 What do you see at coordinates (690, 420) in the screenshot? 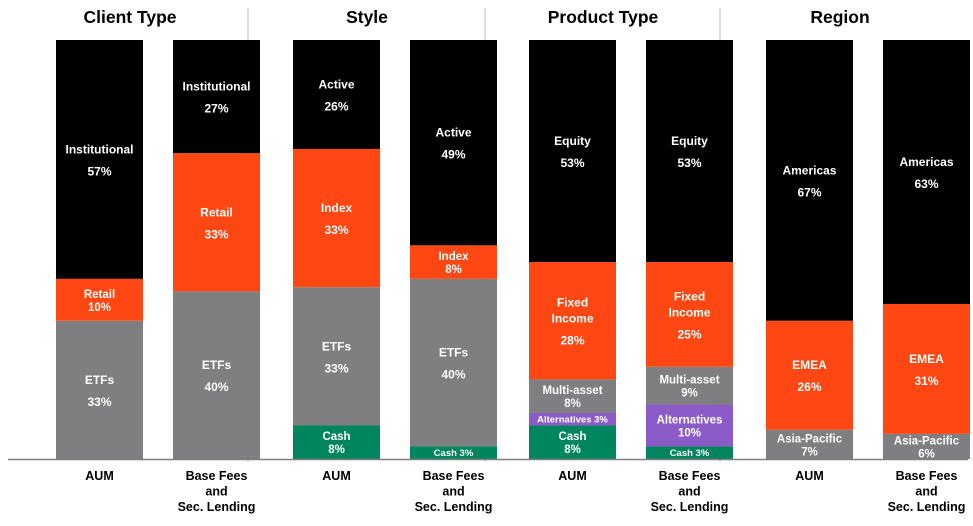
I see `segment-label-alternatives: Alternatives` at bounding box center [690, 420].